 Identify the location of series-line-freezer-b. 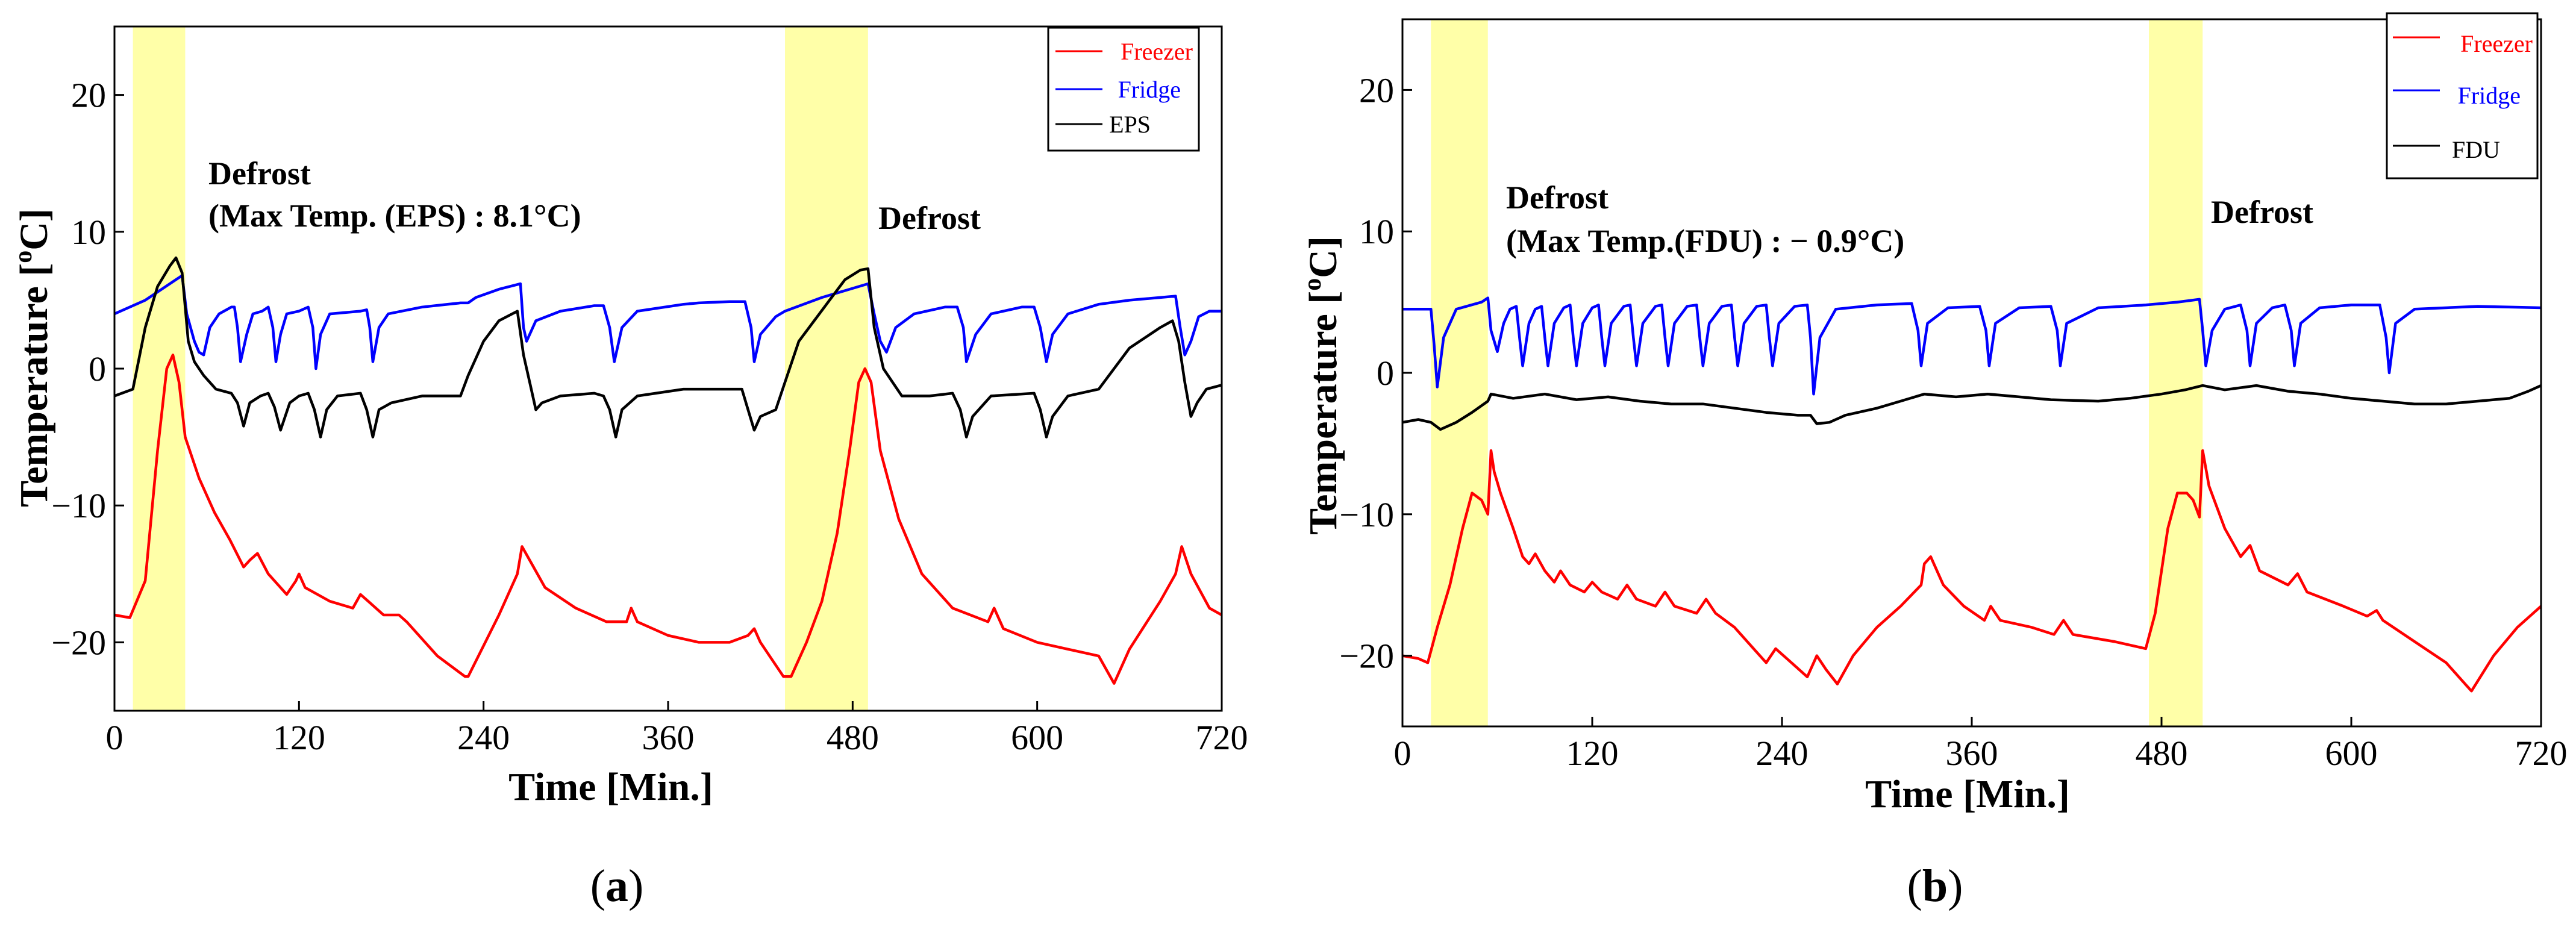
(1972, 571).